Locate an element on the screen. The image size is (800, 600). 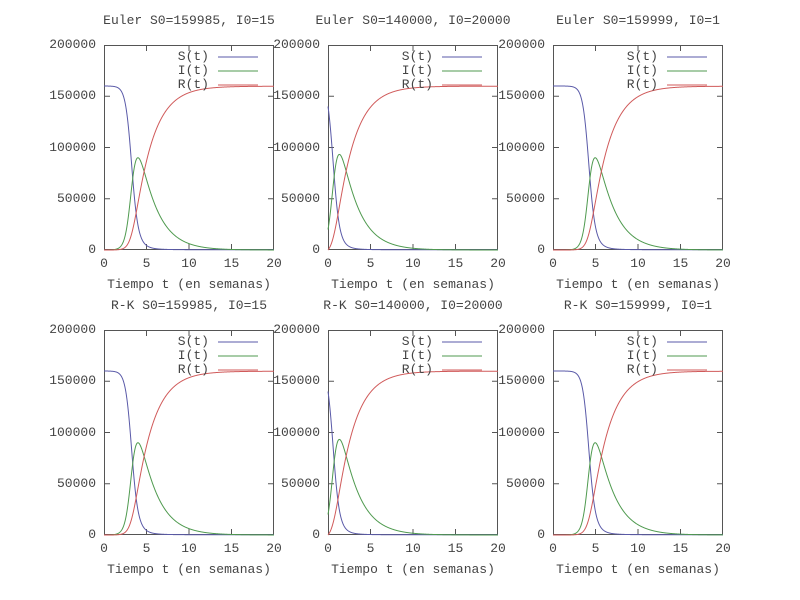
chart-title: Euler S0=140000, I0=20000 is located at coordinates (413, 20).